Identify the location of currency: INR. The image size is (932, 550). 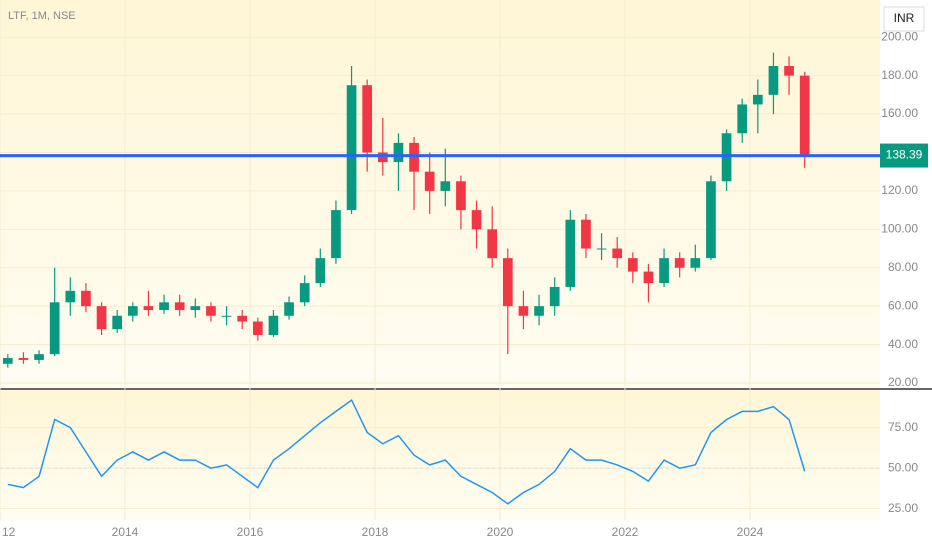
(904, 18).